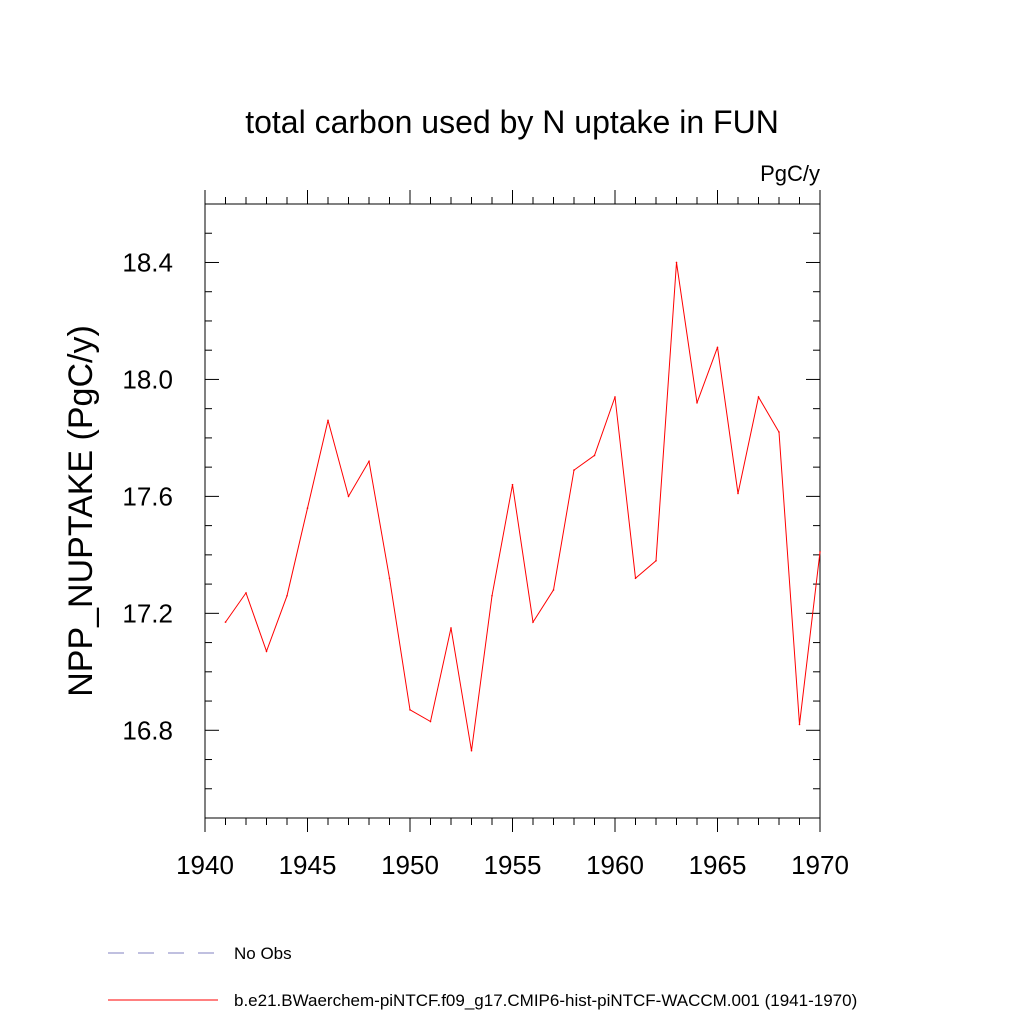  I want to click on x-tick-label: 1950, so click(410, 865).